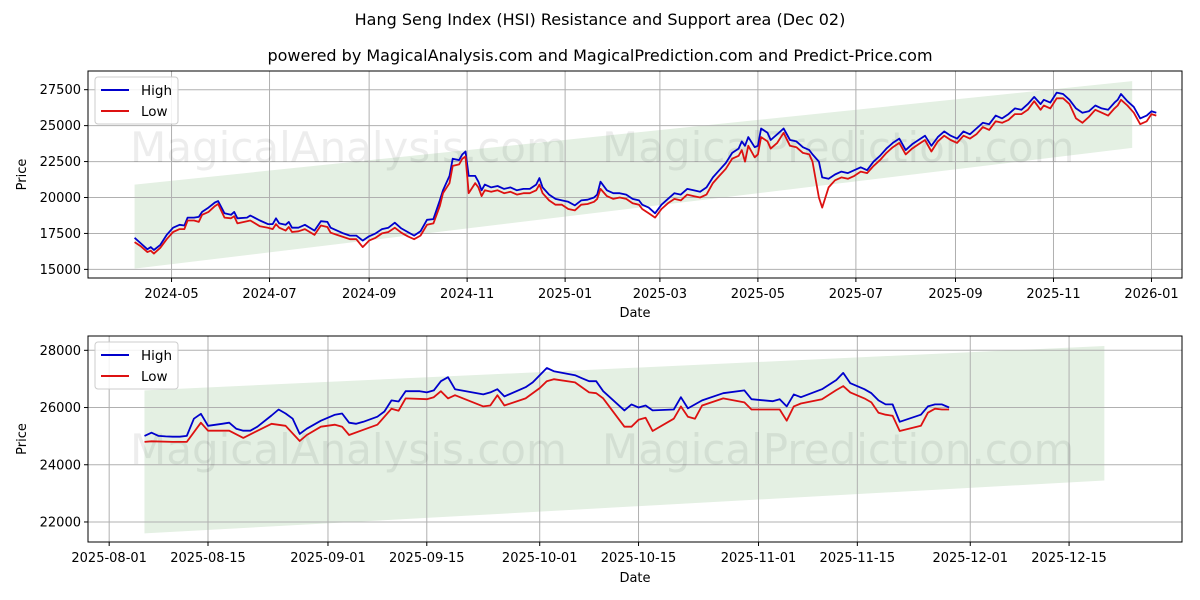  What do you see at coordinates (269, 294) in the screenshot?
I see `x-tick-label: 2024-07` at bounding box center [269, 294].